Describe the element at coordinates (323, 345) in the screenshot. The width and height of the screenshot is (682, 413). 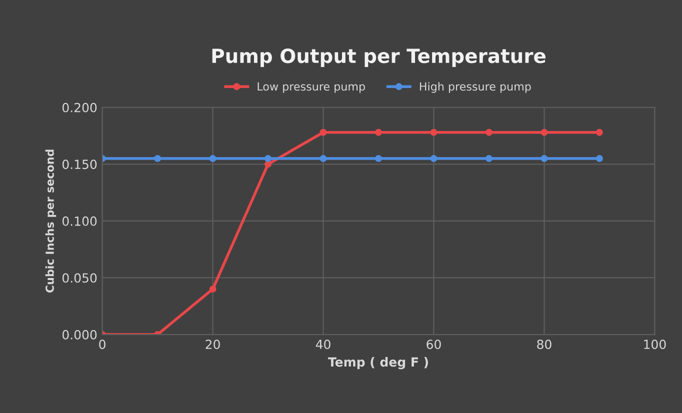
I see `x-tick-label: 40` at that location.